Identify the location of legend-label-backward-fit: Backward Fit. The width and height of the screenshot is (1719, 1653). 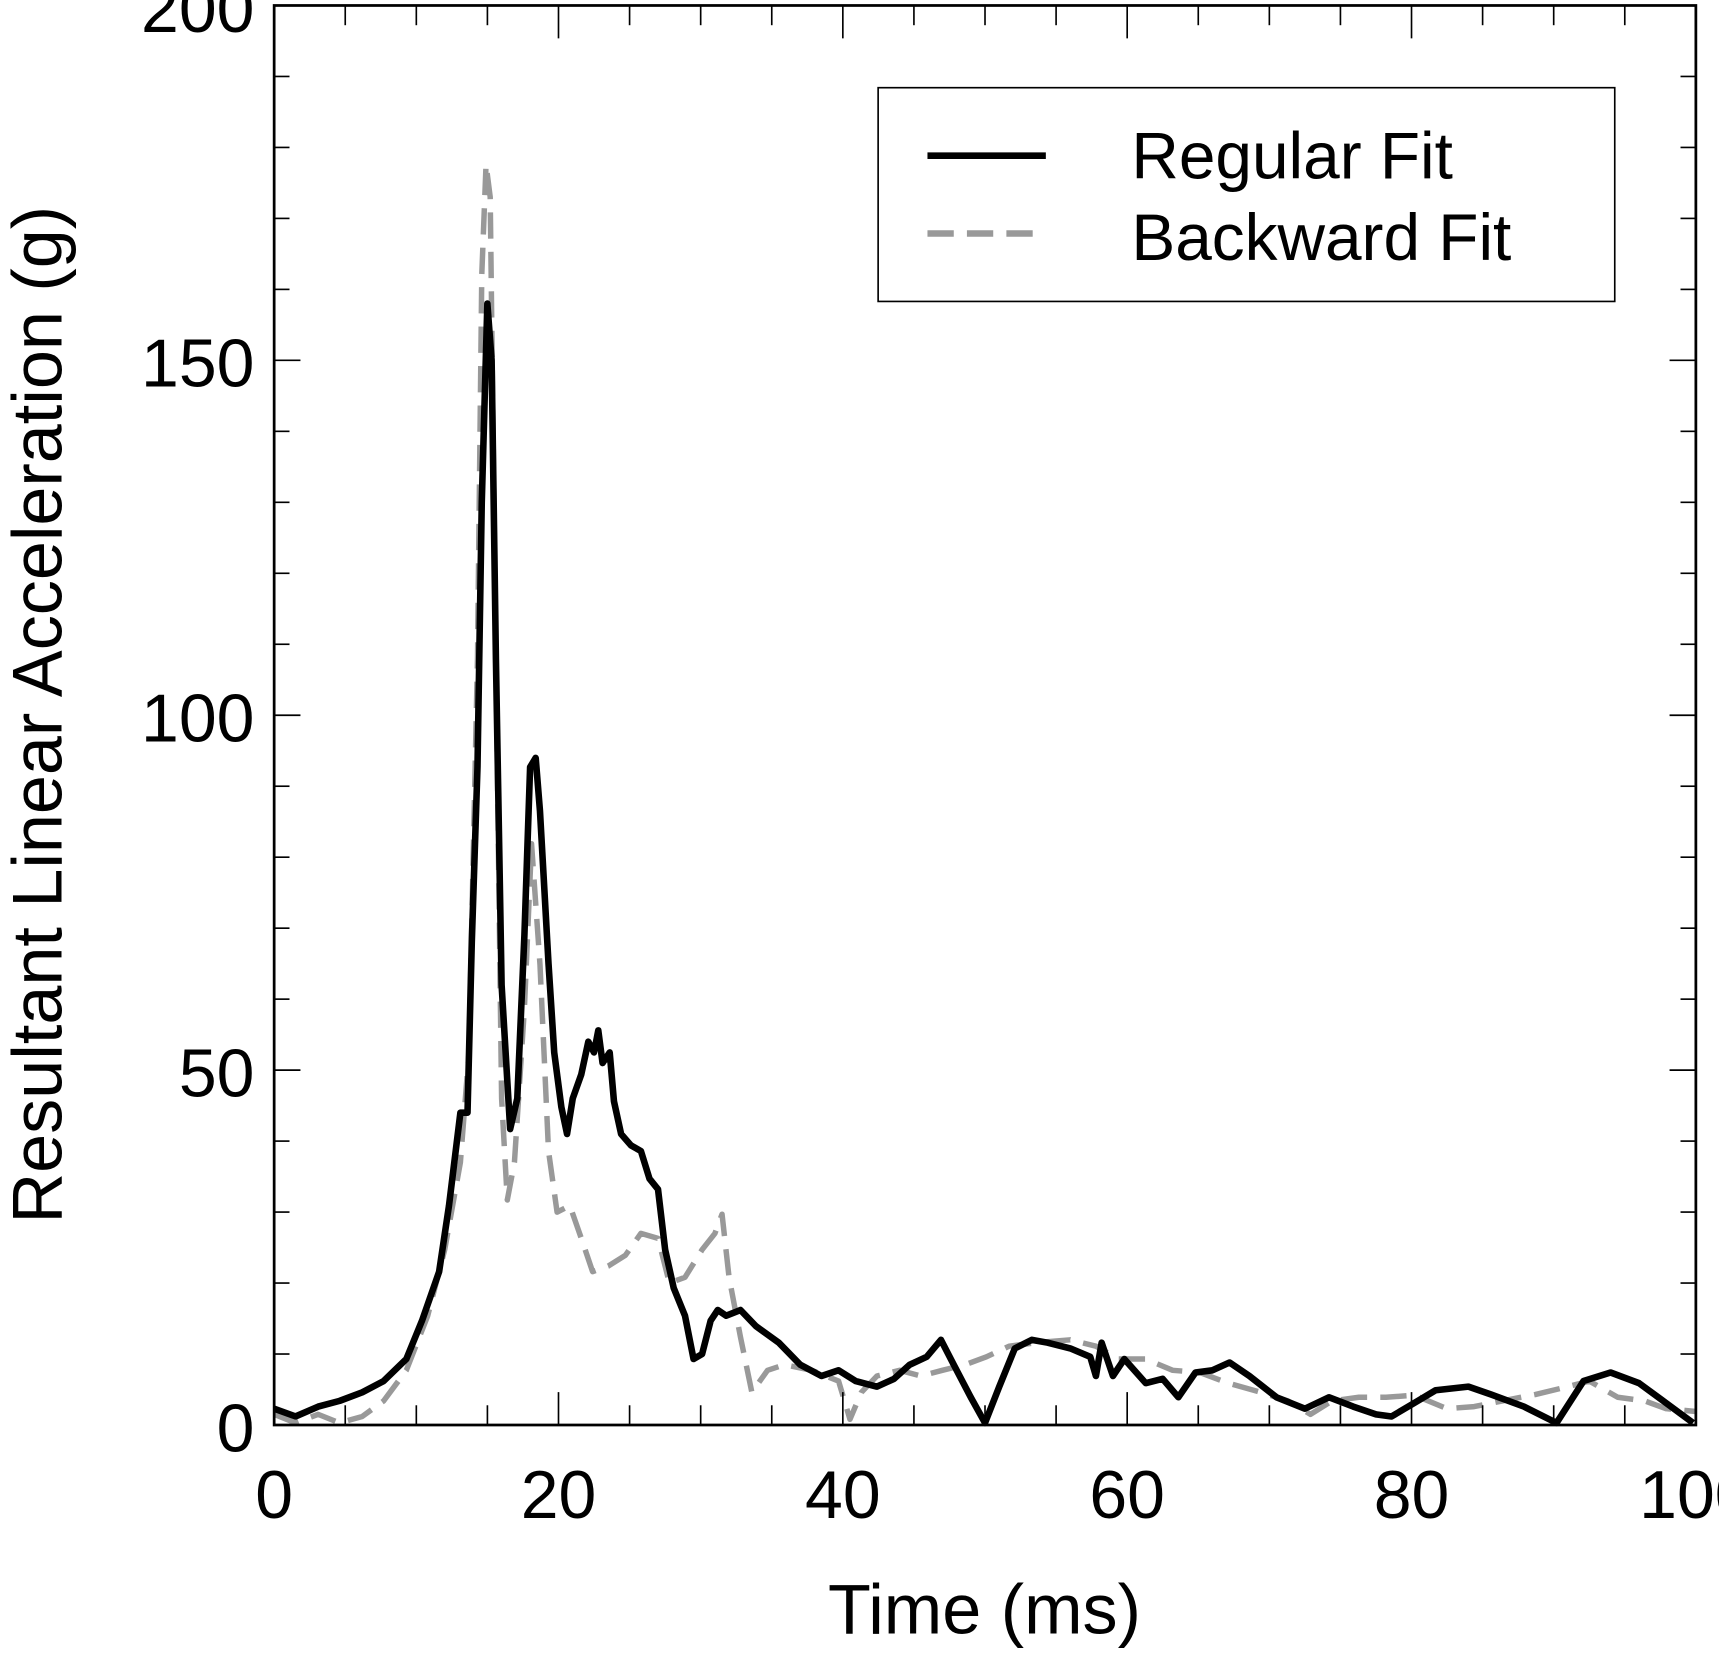
(1321, 237).